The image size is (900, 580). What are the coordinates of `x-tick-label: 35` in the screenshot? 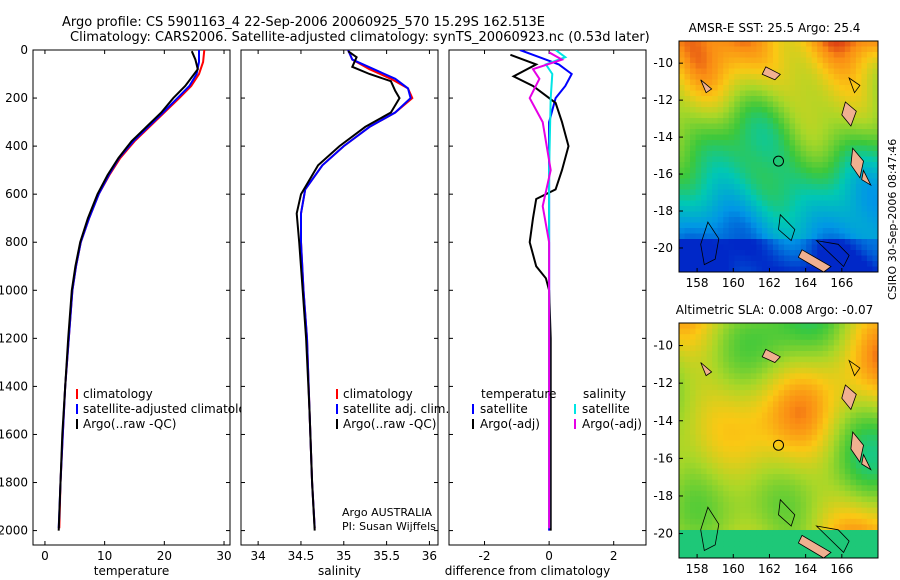 It's located at (343, 556).